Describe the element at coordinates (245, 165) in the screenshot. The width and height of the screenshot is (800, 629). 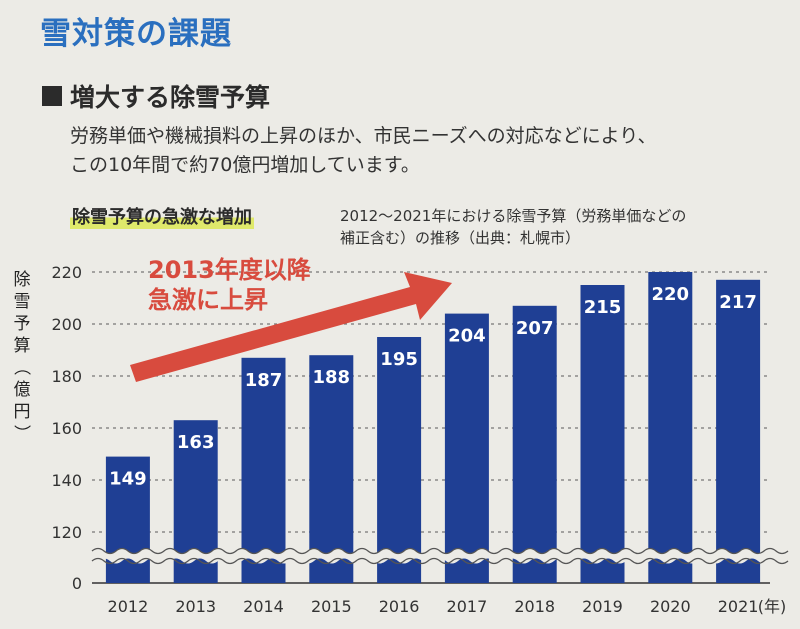
I see `body-line-2: この10年間で約70億円増加しています。` at that location.